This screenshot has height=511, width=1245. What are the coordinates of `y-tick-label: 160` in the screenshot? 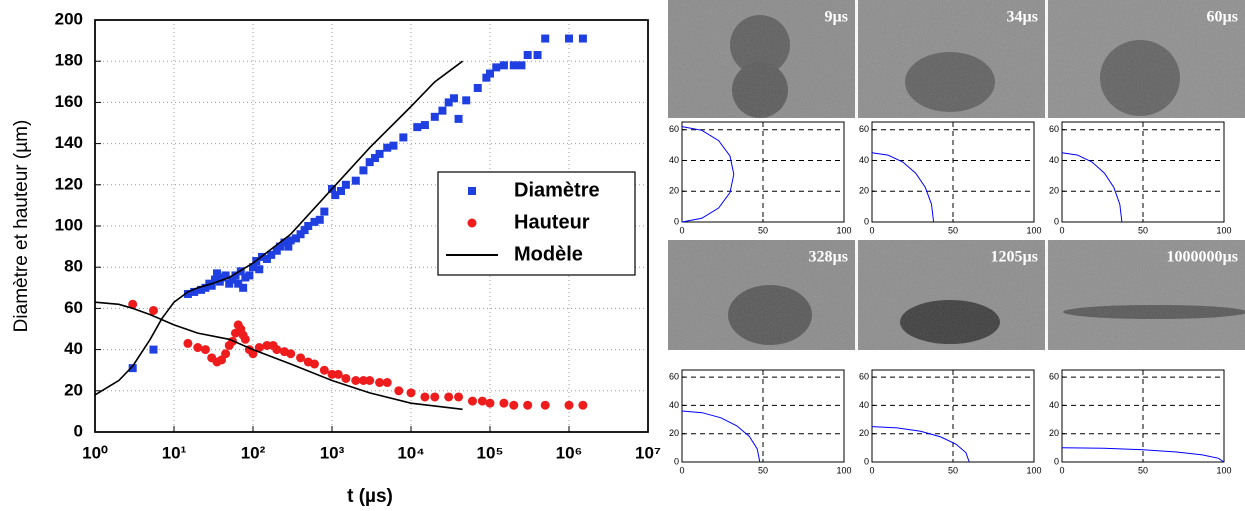 It's located at (69, 101).